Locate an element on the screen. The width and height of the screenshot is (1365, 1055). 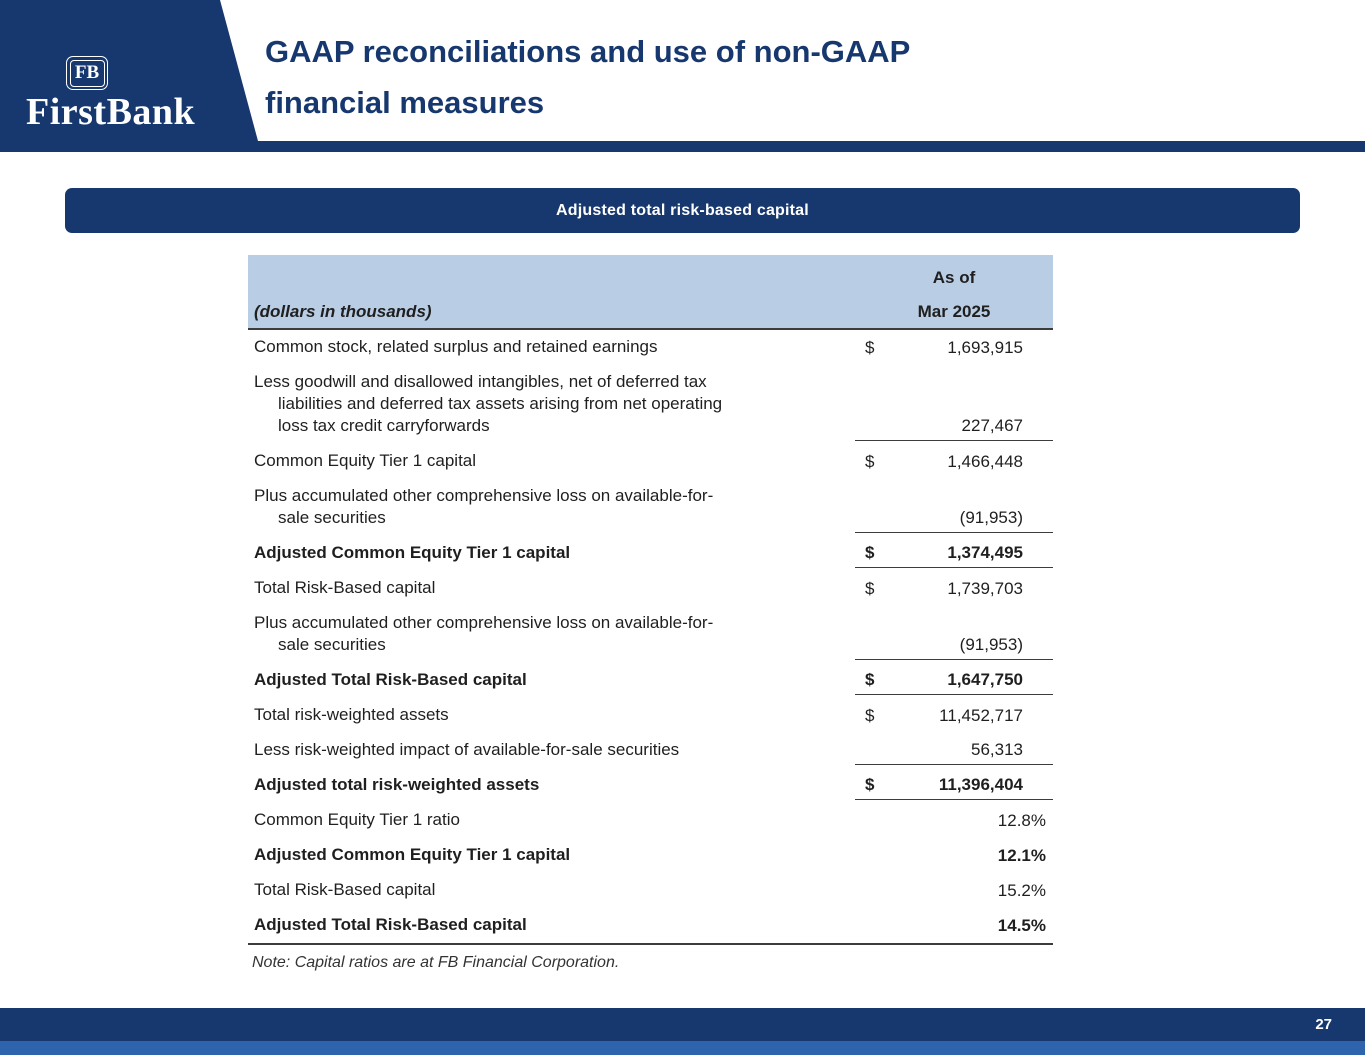
row-amount: 227,467 is located at coordinates (954, 403).